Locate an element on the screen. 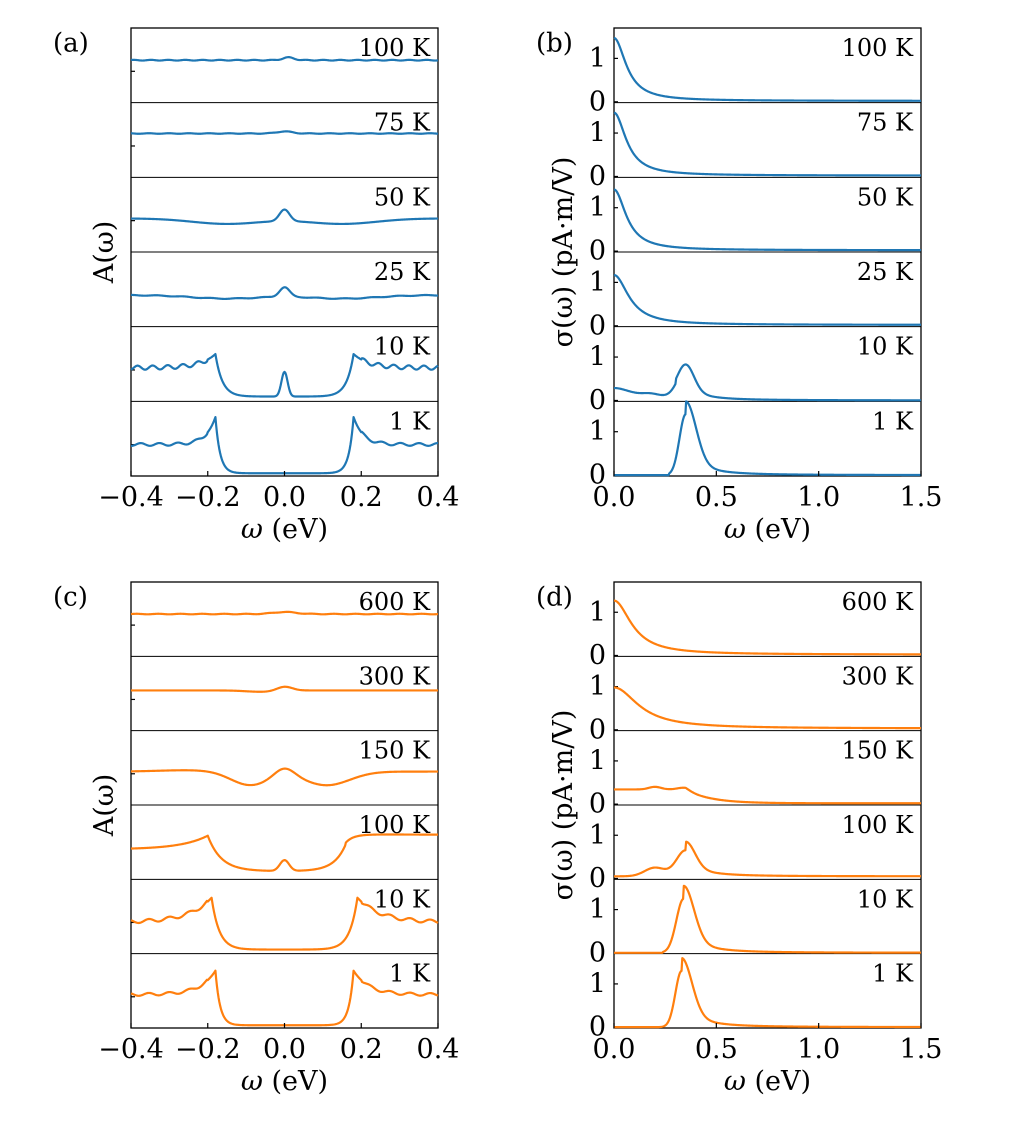  temperature-label: 50 K is located at coordinates (885, 197).